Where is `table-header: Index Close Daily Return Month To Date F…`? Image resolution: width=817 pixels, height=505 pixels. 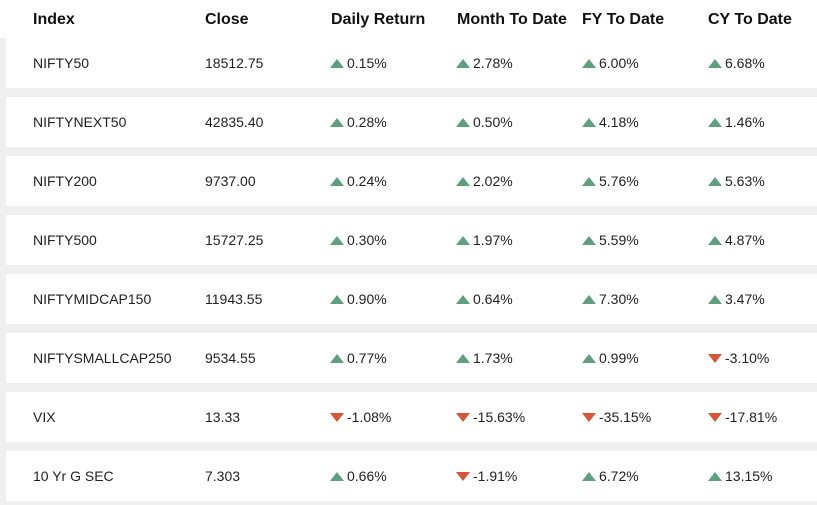 table-header: Index Close Daily Return Month To Date F… is located at coordinates (408, 19).